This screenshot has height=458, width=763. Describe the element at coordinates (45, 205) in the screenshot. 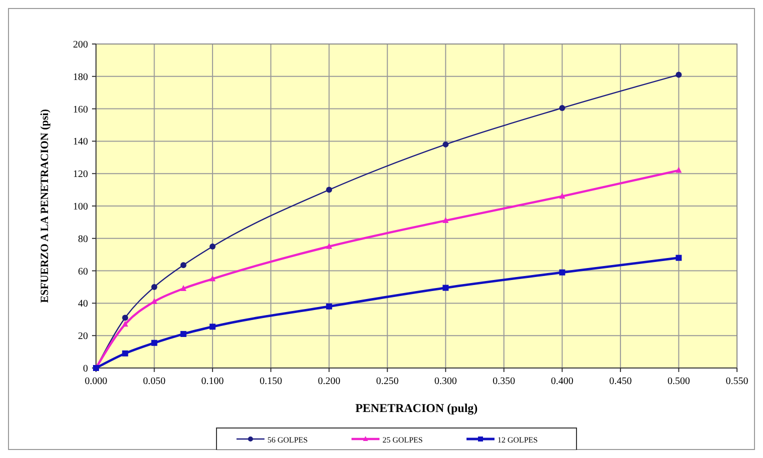

I see `y-axis-title: ESFUERZO A LA PENETRACION (psi)` at that location.